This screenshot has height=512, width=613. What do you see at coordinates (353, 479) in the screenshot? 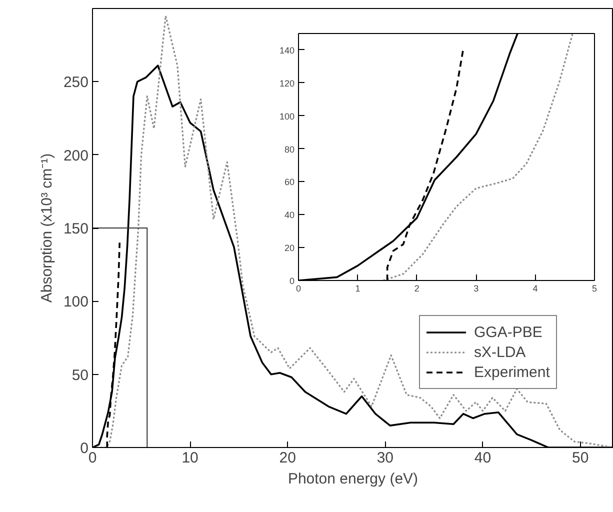
I see `x-axis-title: Photon energy (eV)` at bounding box center [353, 479].